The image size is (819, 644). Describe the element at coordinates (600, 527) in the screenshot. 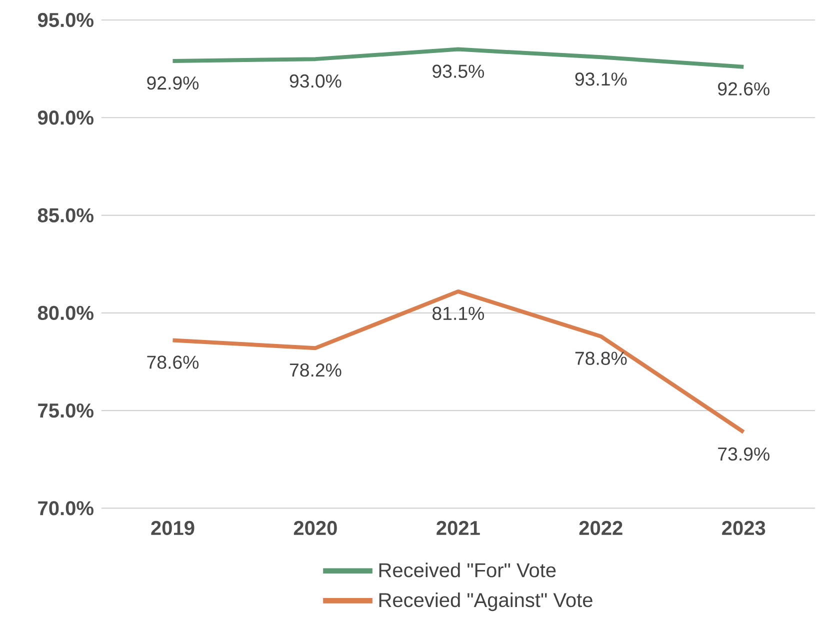

I see `x-tick-label: 2022` at that location.